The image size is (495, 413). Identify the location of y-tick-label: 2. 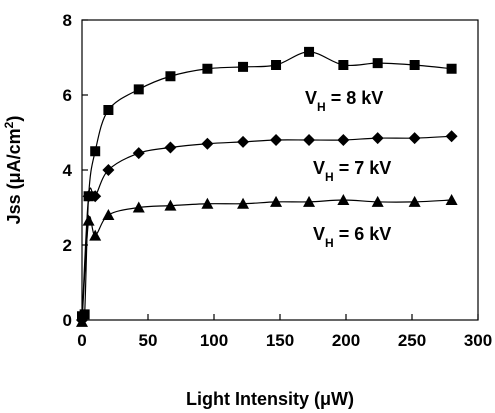
(67, 245).